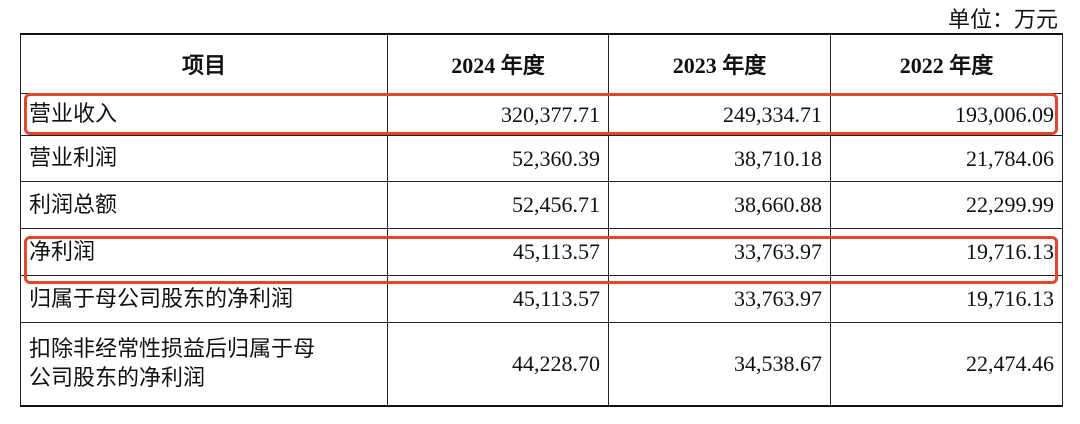 This screenshot has width=1080, height=424. Describe the element at coordinates (498, 63) in the screenshot. I see `column-header: 2024 年度` at that location.